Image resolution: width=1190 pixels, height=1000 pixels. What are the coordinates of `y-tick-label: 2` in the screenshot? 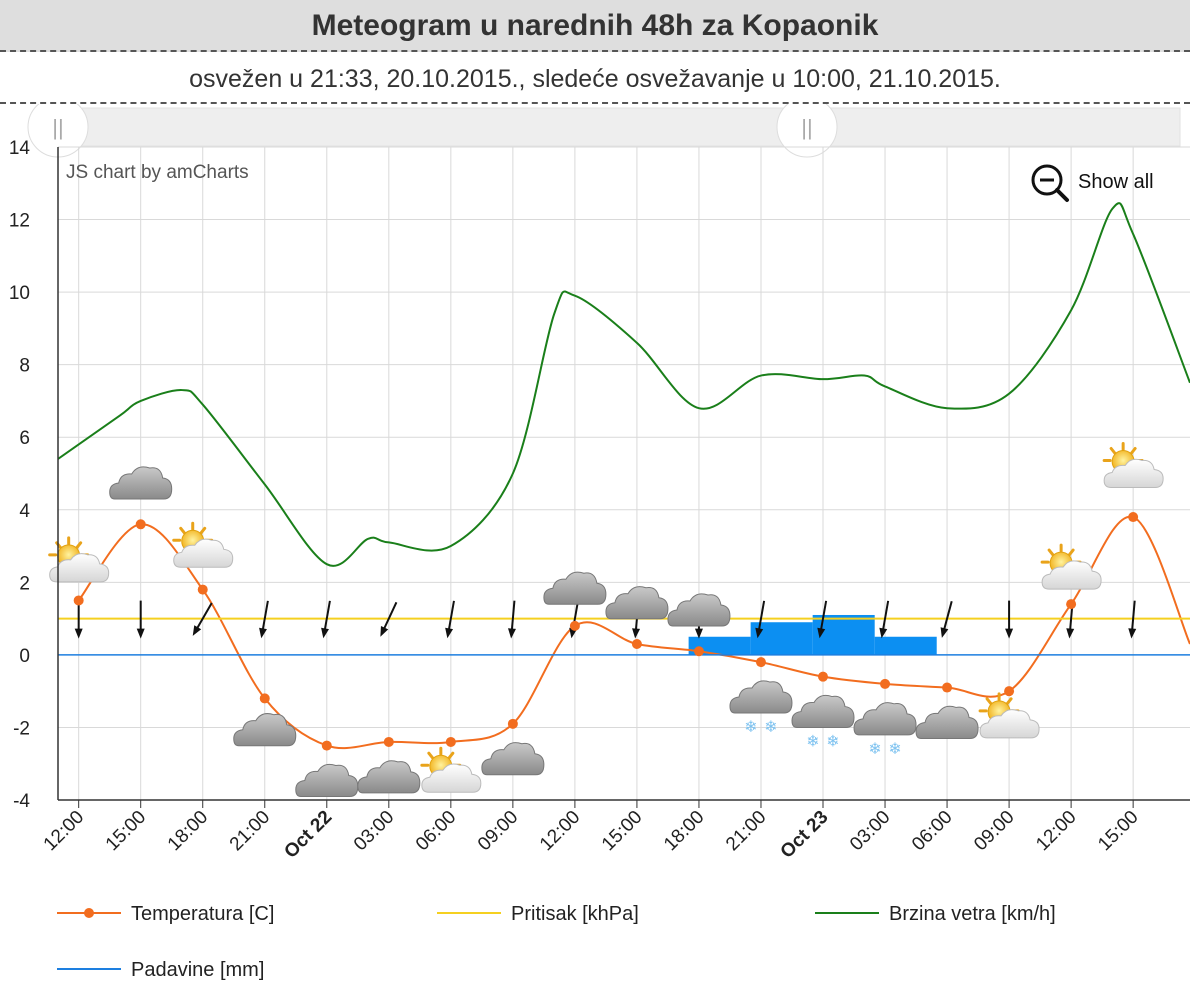 It's located at (24, 583).